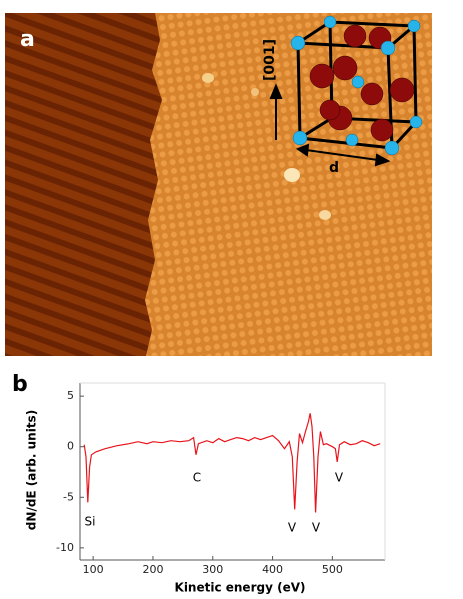 The image size is (463, 599). I want to click on lattice-label: d, so click(334, 168).